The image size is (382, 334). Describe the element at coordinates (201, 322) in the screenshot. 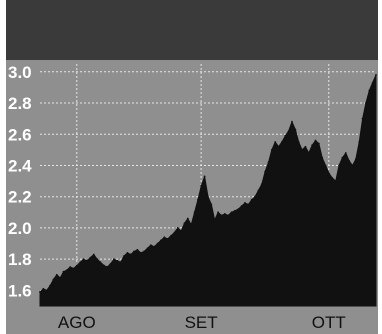

I see `x-tick-label: SET` at that location.